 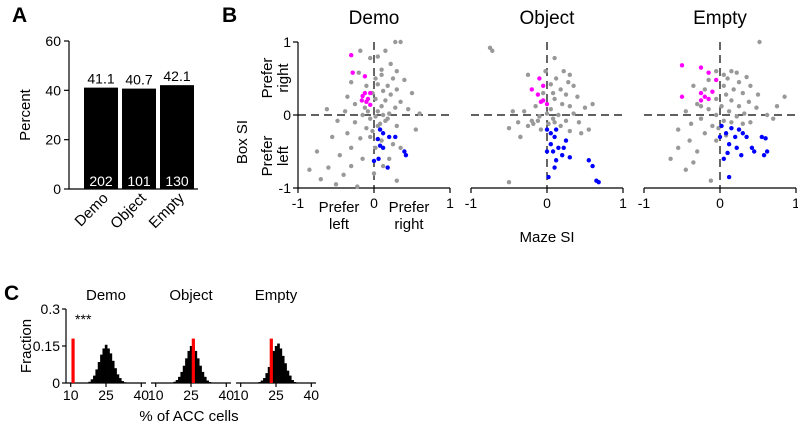 I want to click on panel-a-y-label: Percent, so click(x=25, y=114).